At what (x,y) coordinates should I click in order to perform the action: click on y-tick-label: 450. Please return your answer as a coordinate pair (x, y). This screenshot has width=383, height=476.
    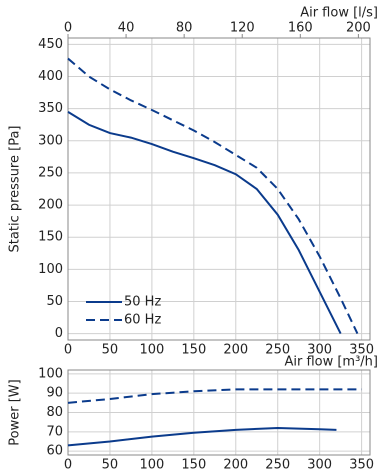
    Looking at the image, I should click on (50, 44).